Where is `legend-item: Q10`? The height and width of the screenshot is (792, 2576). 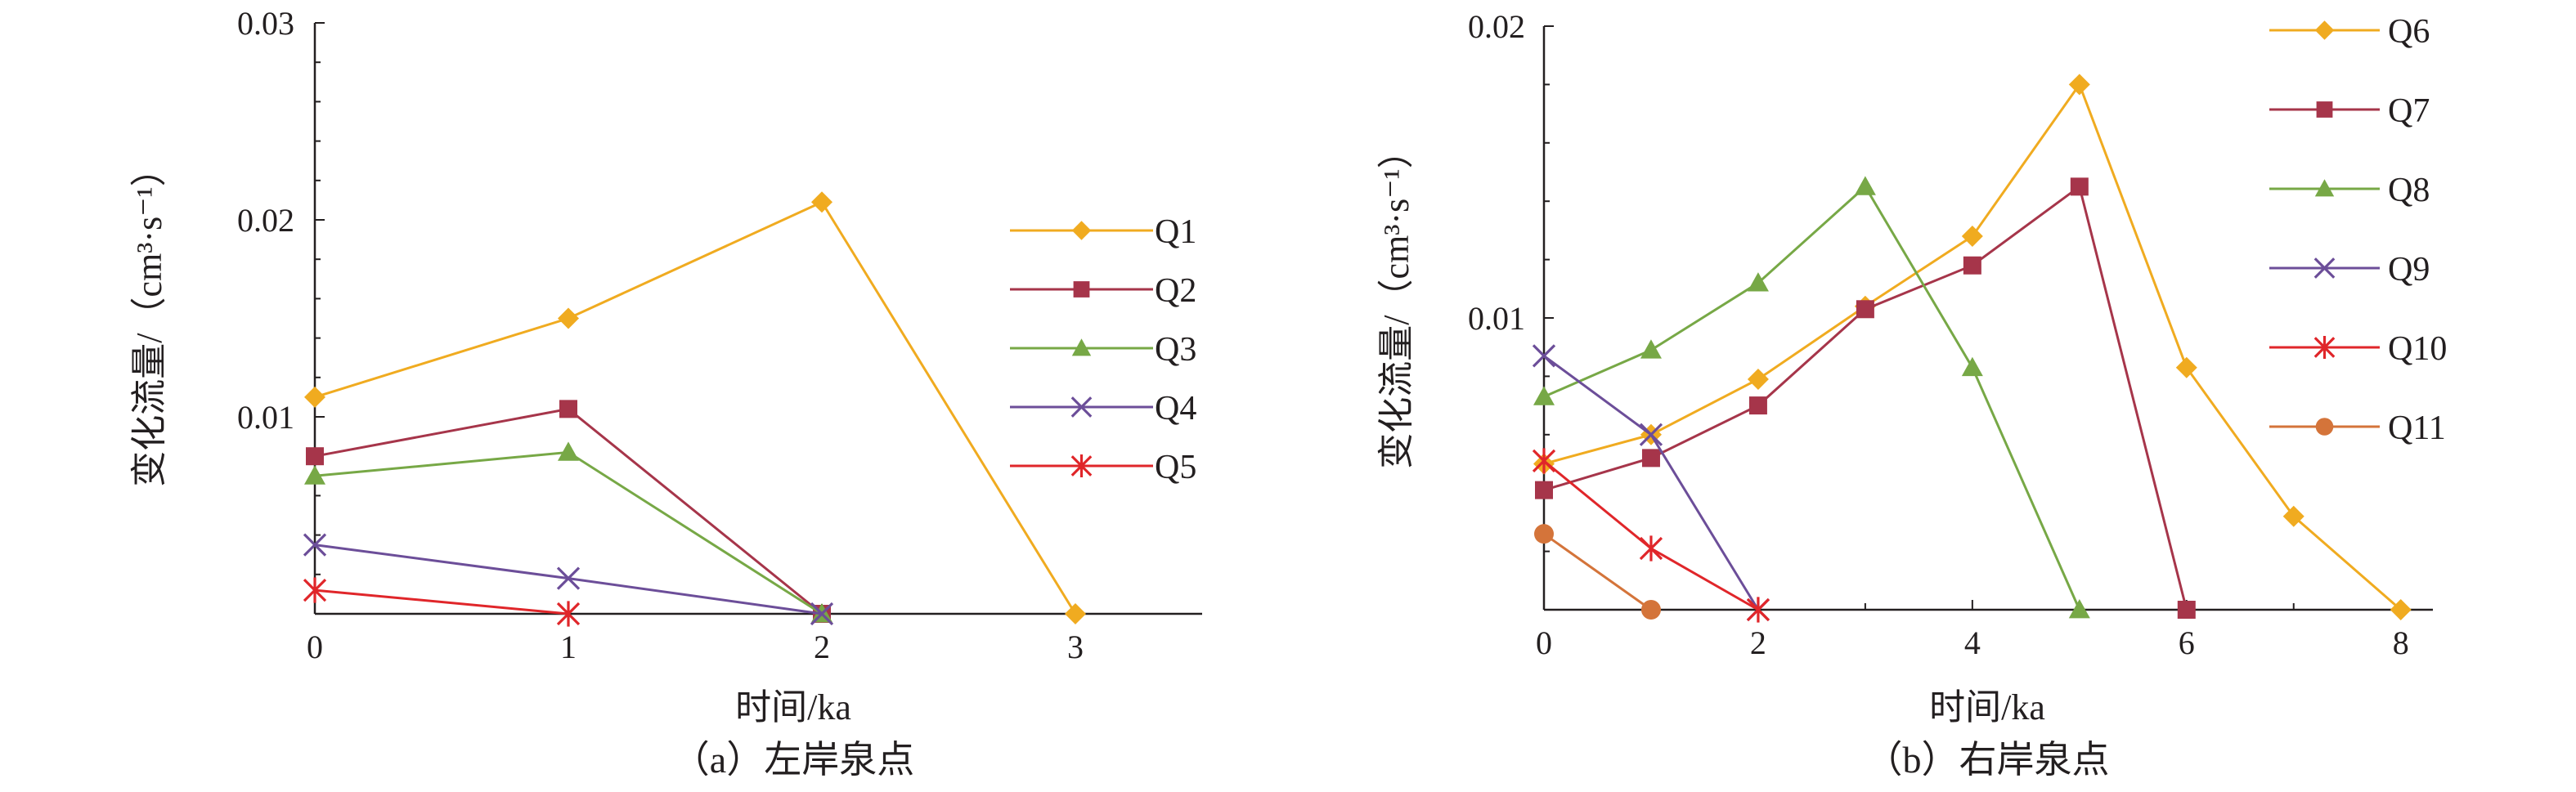
legend-item: Q10 is located at coordinates (2358, 349).